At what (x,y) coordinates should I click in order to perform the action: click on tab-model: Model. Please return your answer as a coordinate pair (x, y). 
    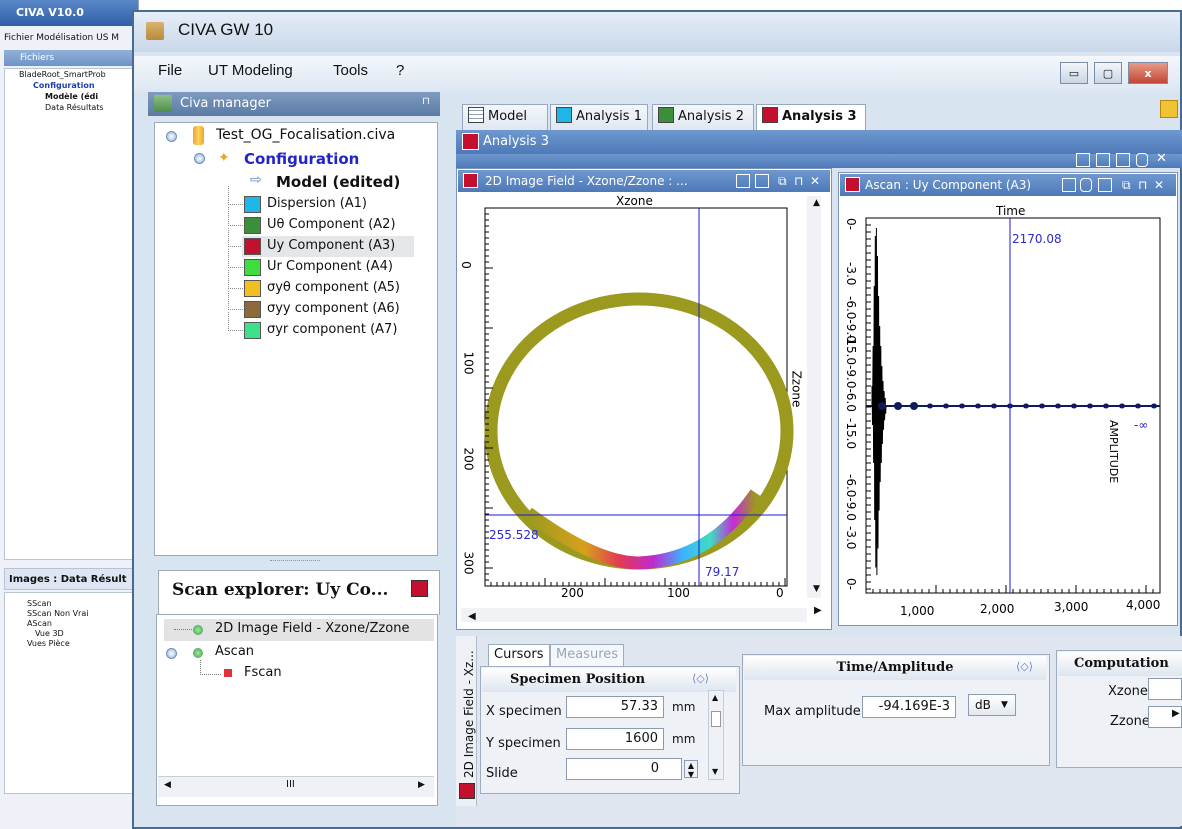
    Looking at the image, I should click on (505, 117).